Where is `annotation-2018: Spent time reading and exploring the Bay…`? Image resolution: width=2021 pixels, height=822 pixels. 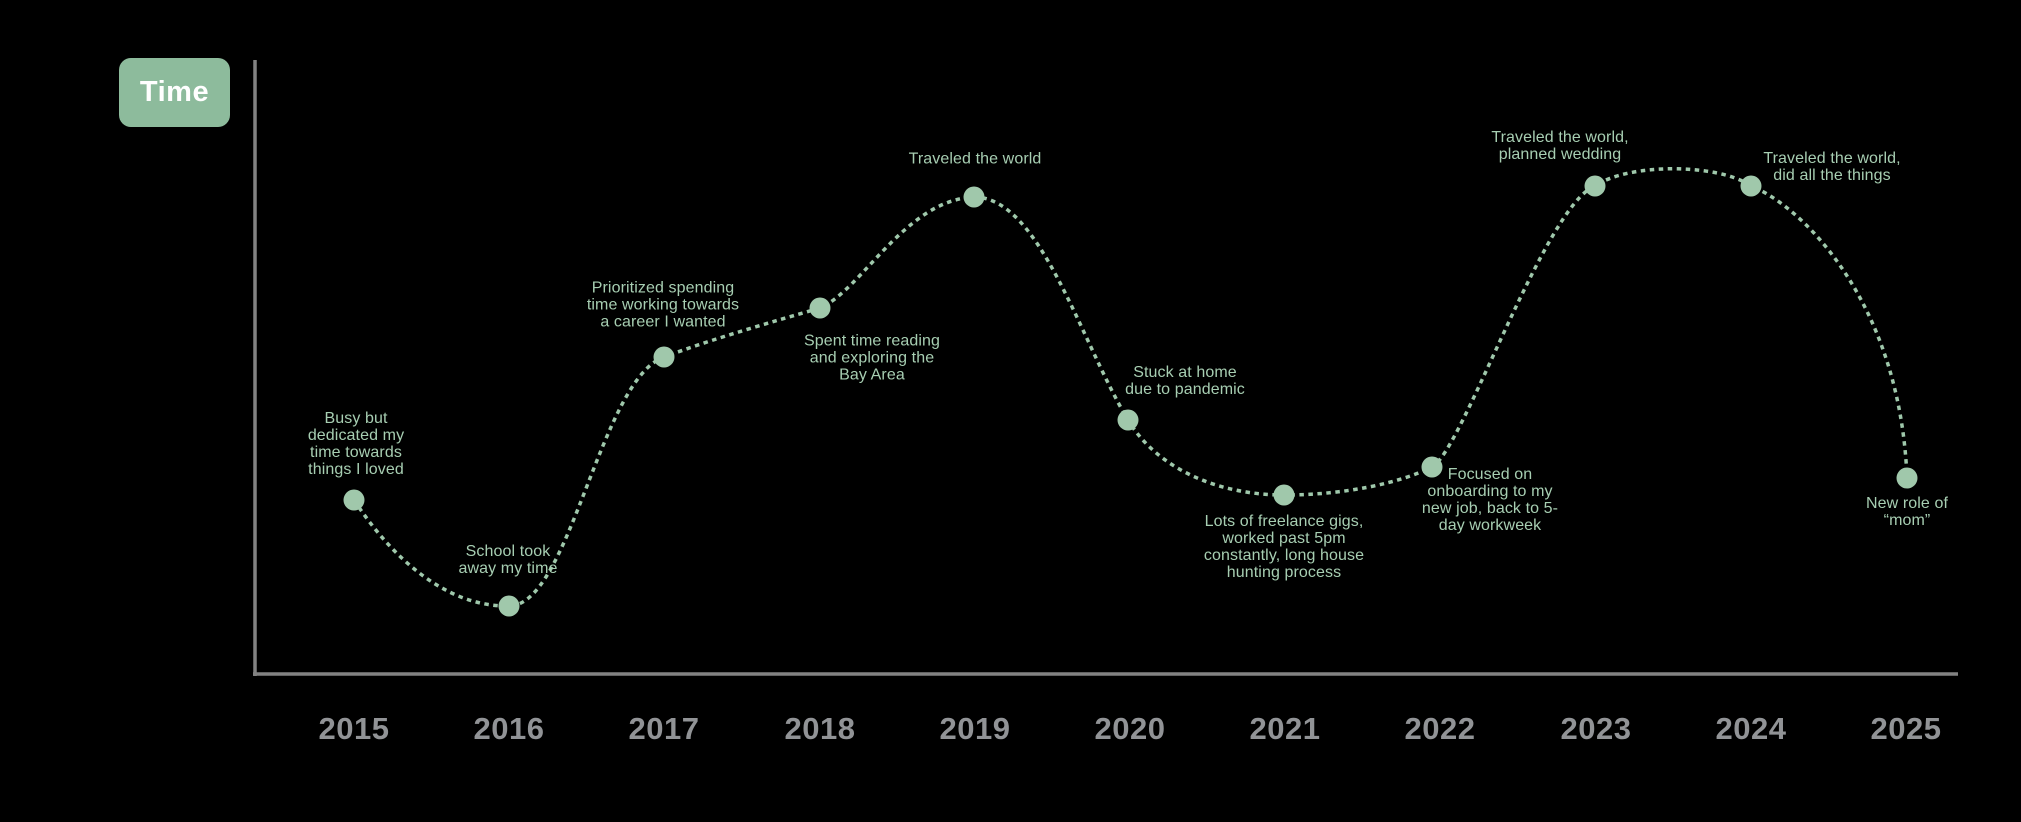
annotation-2018: Spent time reading and exploring the Bay… is located at coordinates (872, 358).